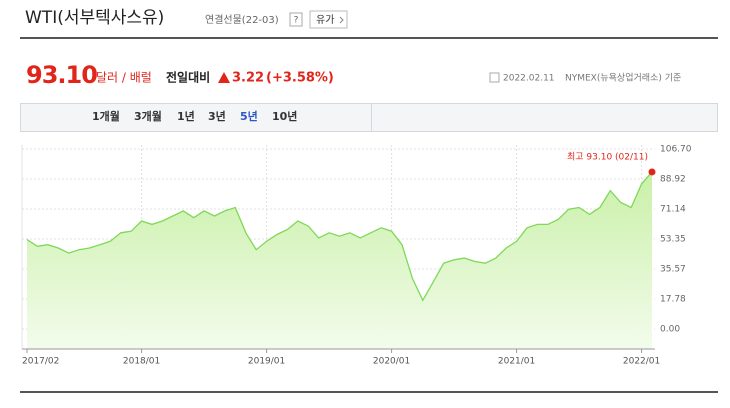 The image size is (730, 408). I want to click on up-arrow, so click(224, 77).